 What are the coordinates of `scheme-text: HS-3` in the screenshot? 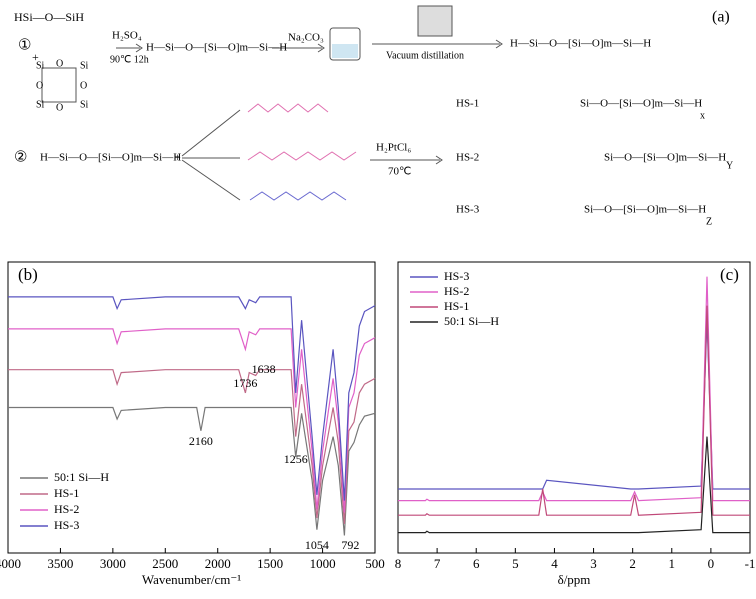 It's located at (468, 210).